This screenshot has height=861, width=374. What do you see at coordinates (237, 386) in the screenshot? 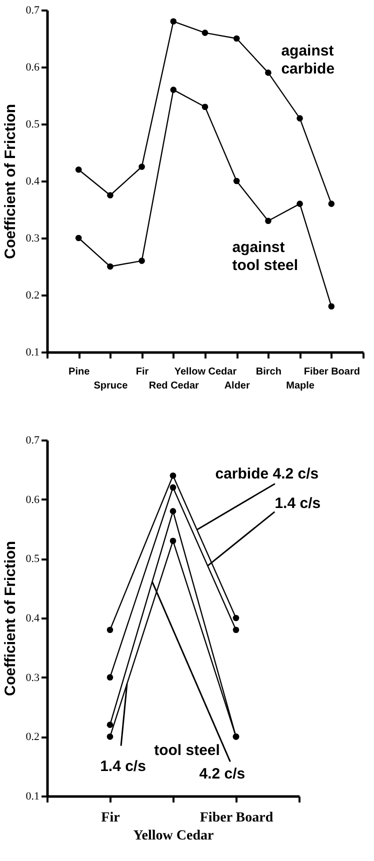
I see `x-tick-label: Alder` at bounding box center [237, 386].